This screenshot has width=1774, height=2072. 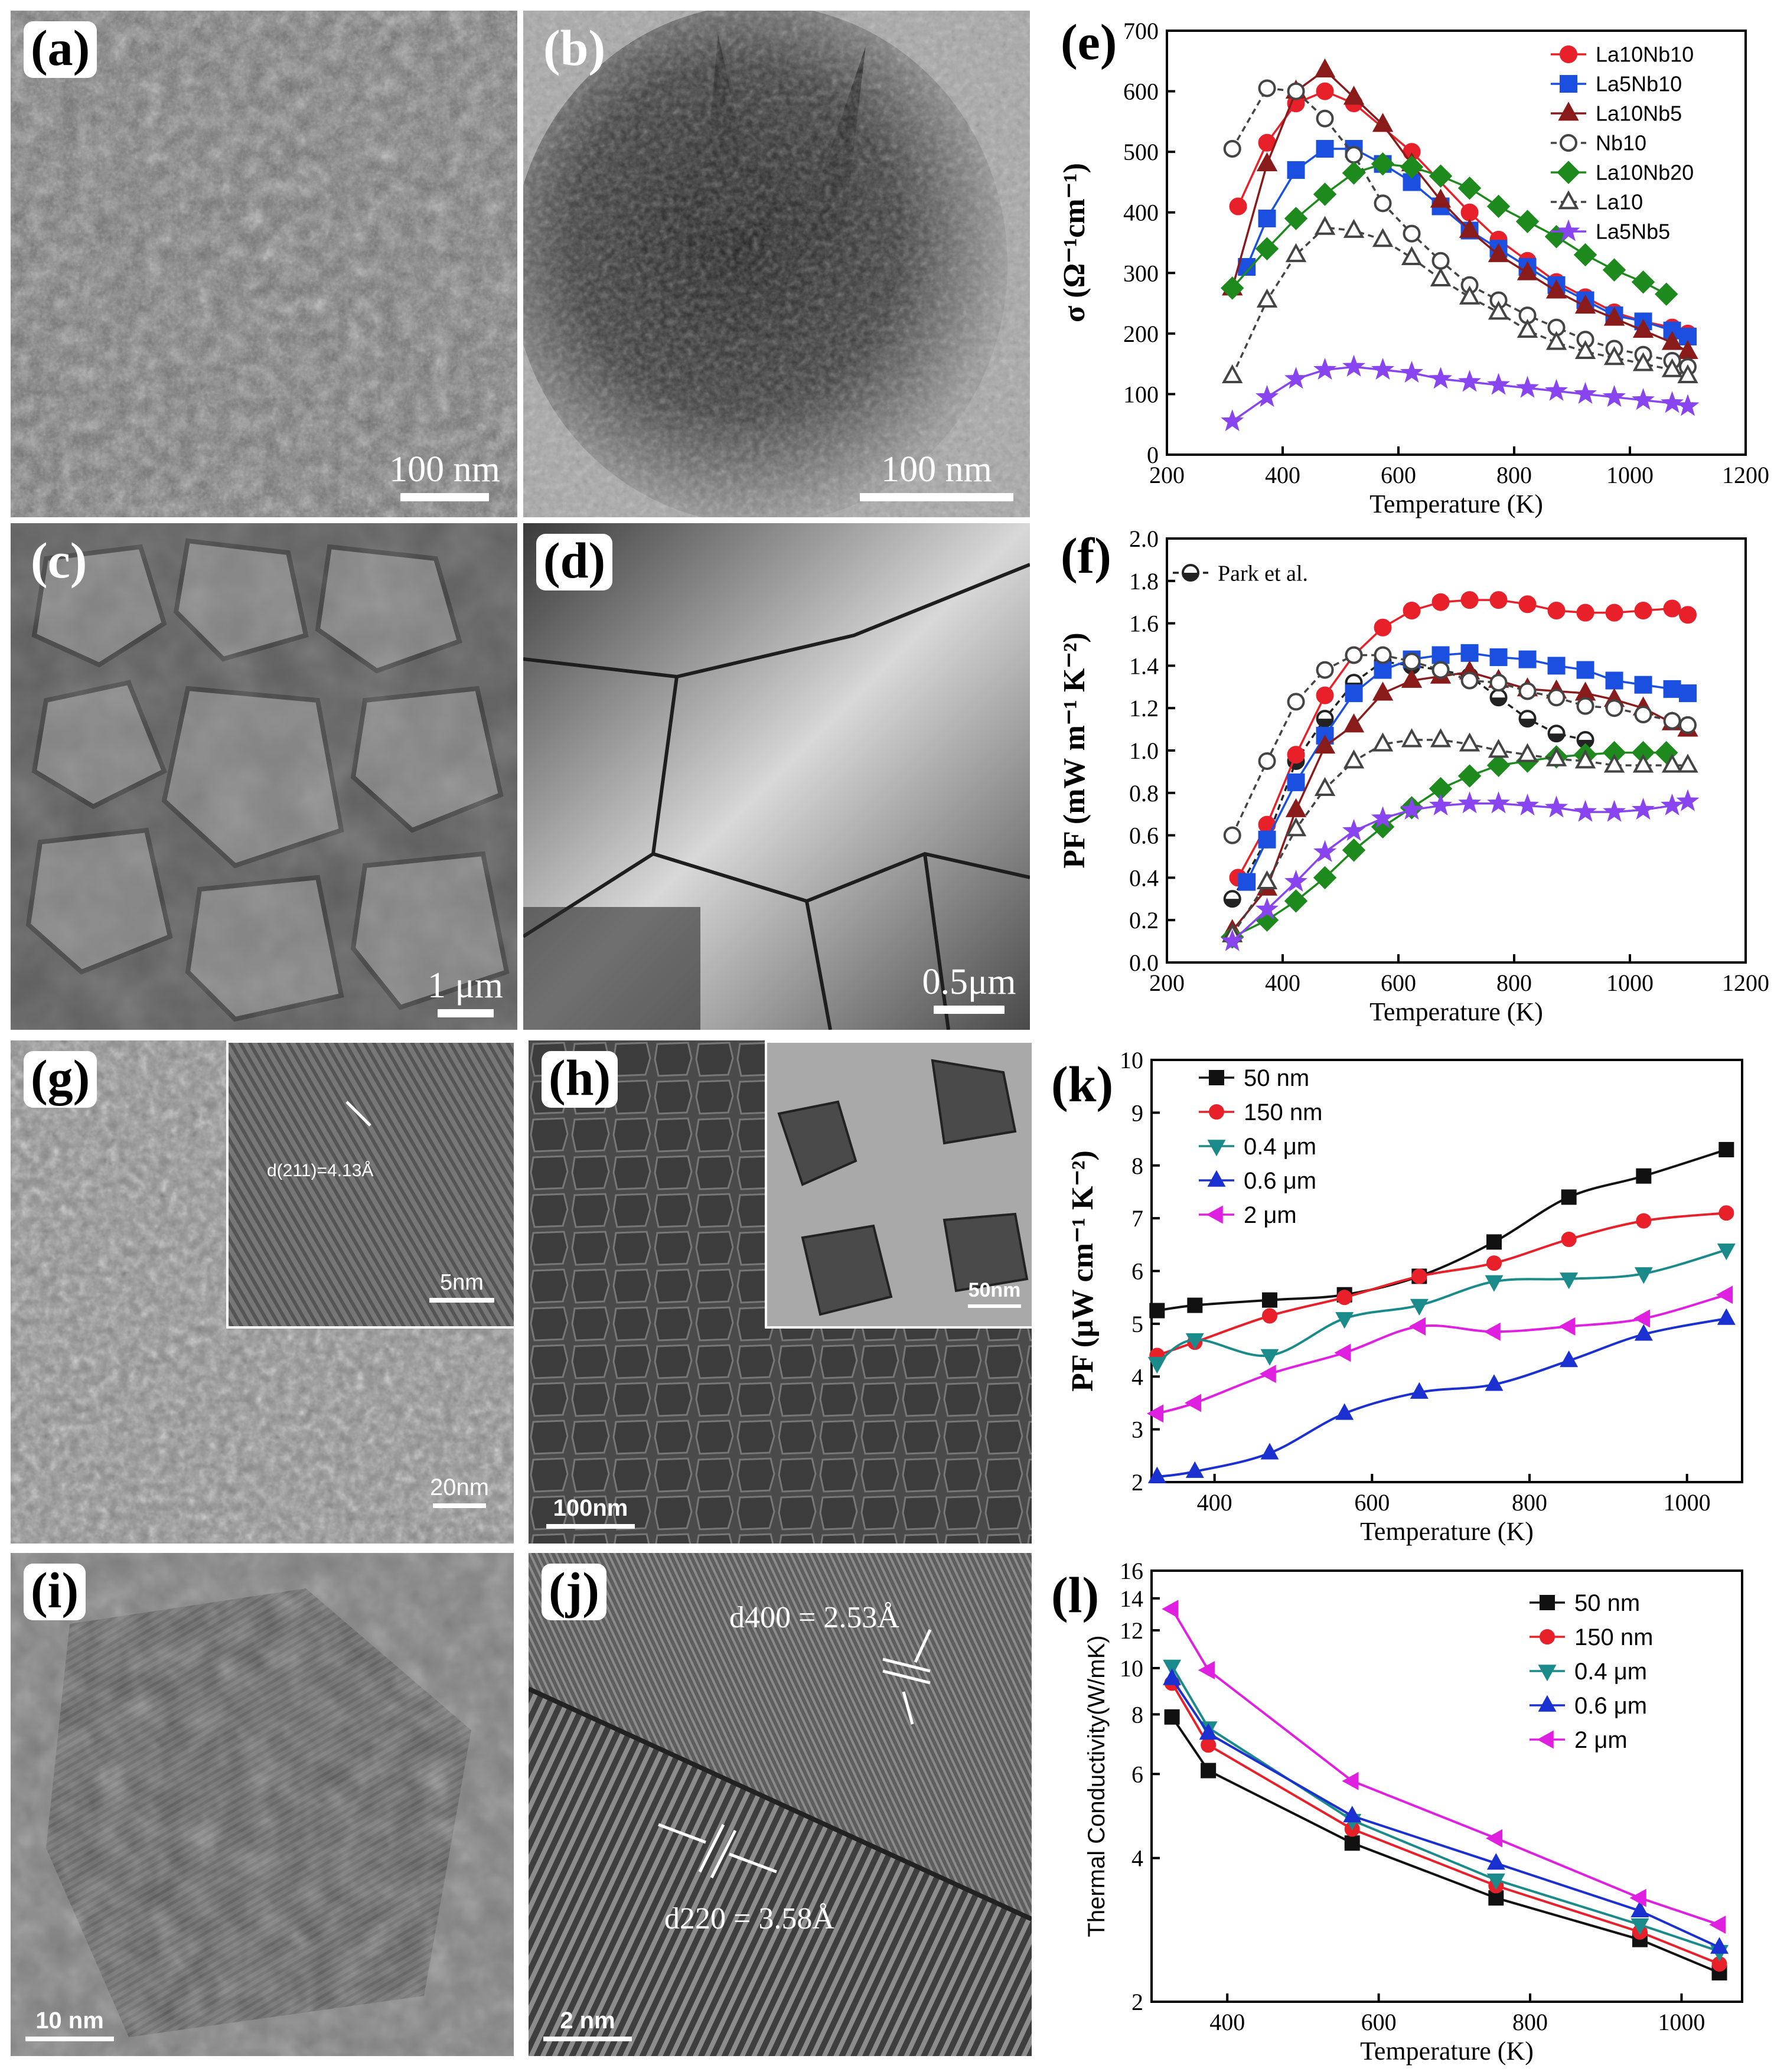 I want to click on scale-label-c: 1 μm, so click(x=465, y=985).